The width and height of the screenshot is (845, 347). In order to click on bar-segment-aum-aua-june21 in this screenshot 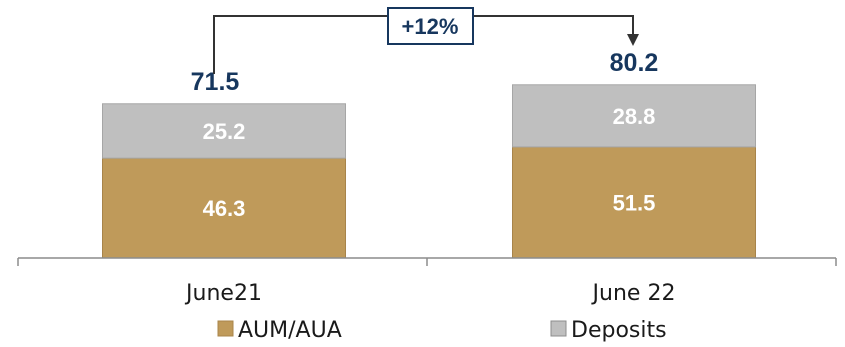, I will do `click(224, 208)`.